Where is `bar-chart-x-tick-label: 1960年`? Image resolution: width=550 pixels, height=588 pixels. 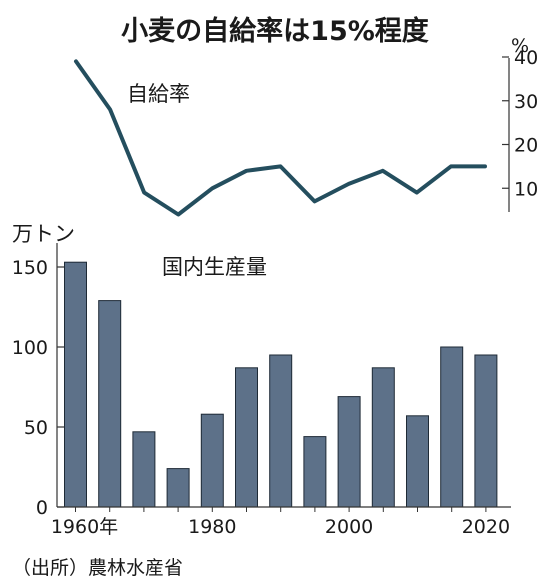 bar-chart-x-tick-label: 1960年 is located at coordinates (84, 527).